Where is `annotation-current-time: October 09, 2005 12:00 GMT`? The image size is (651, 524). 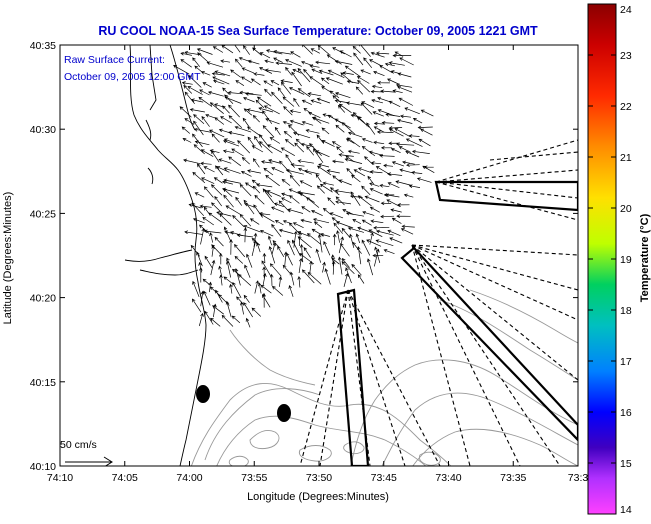
annotation-current-time: October 09, 2005 12:00 GMT is located at coordinates (132, 77).